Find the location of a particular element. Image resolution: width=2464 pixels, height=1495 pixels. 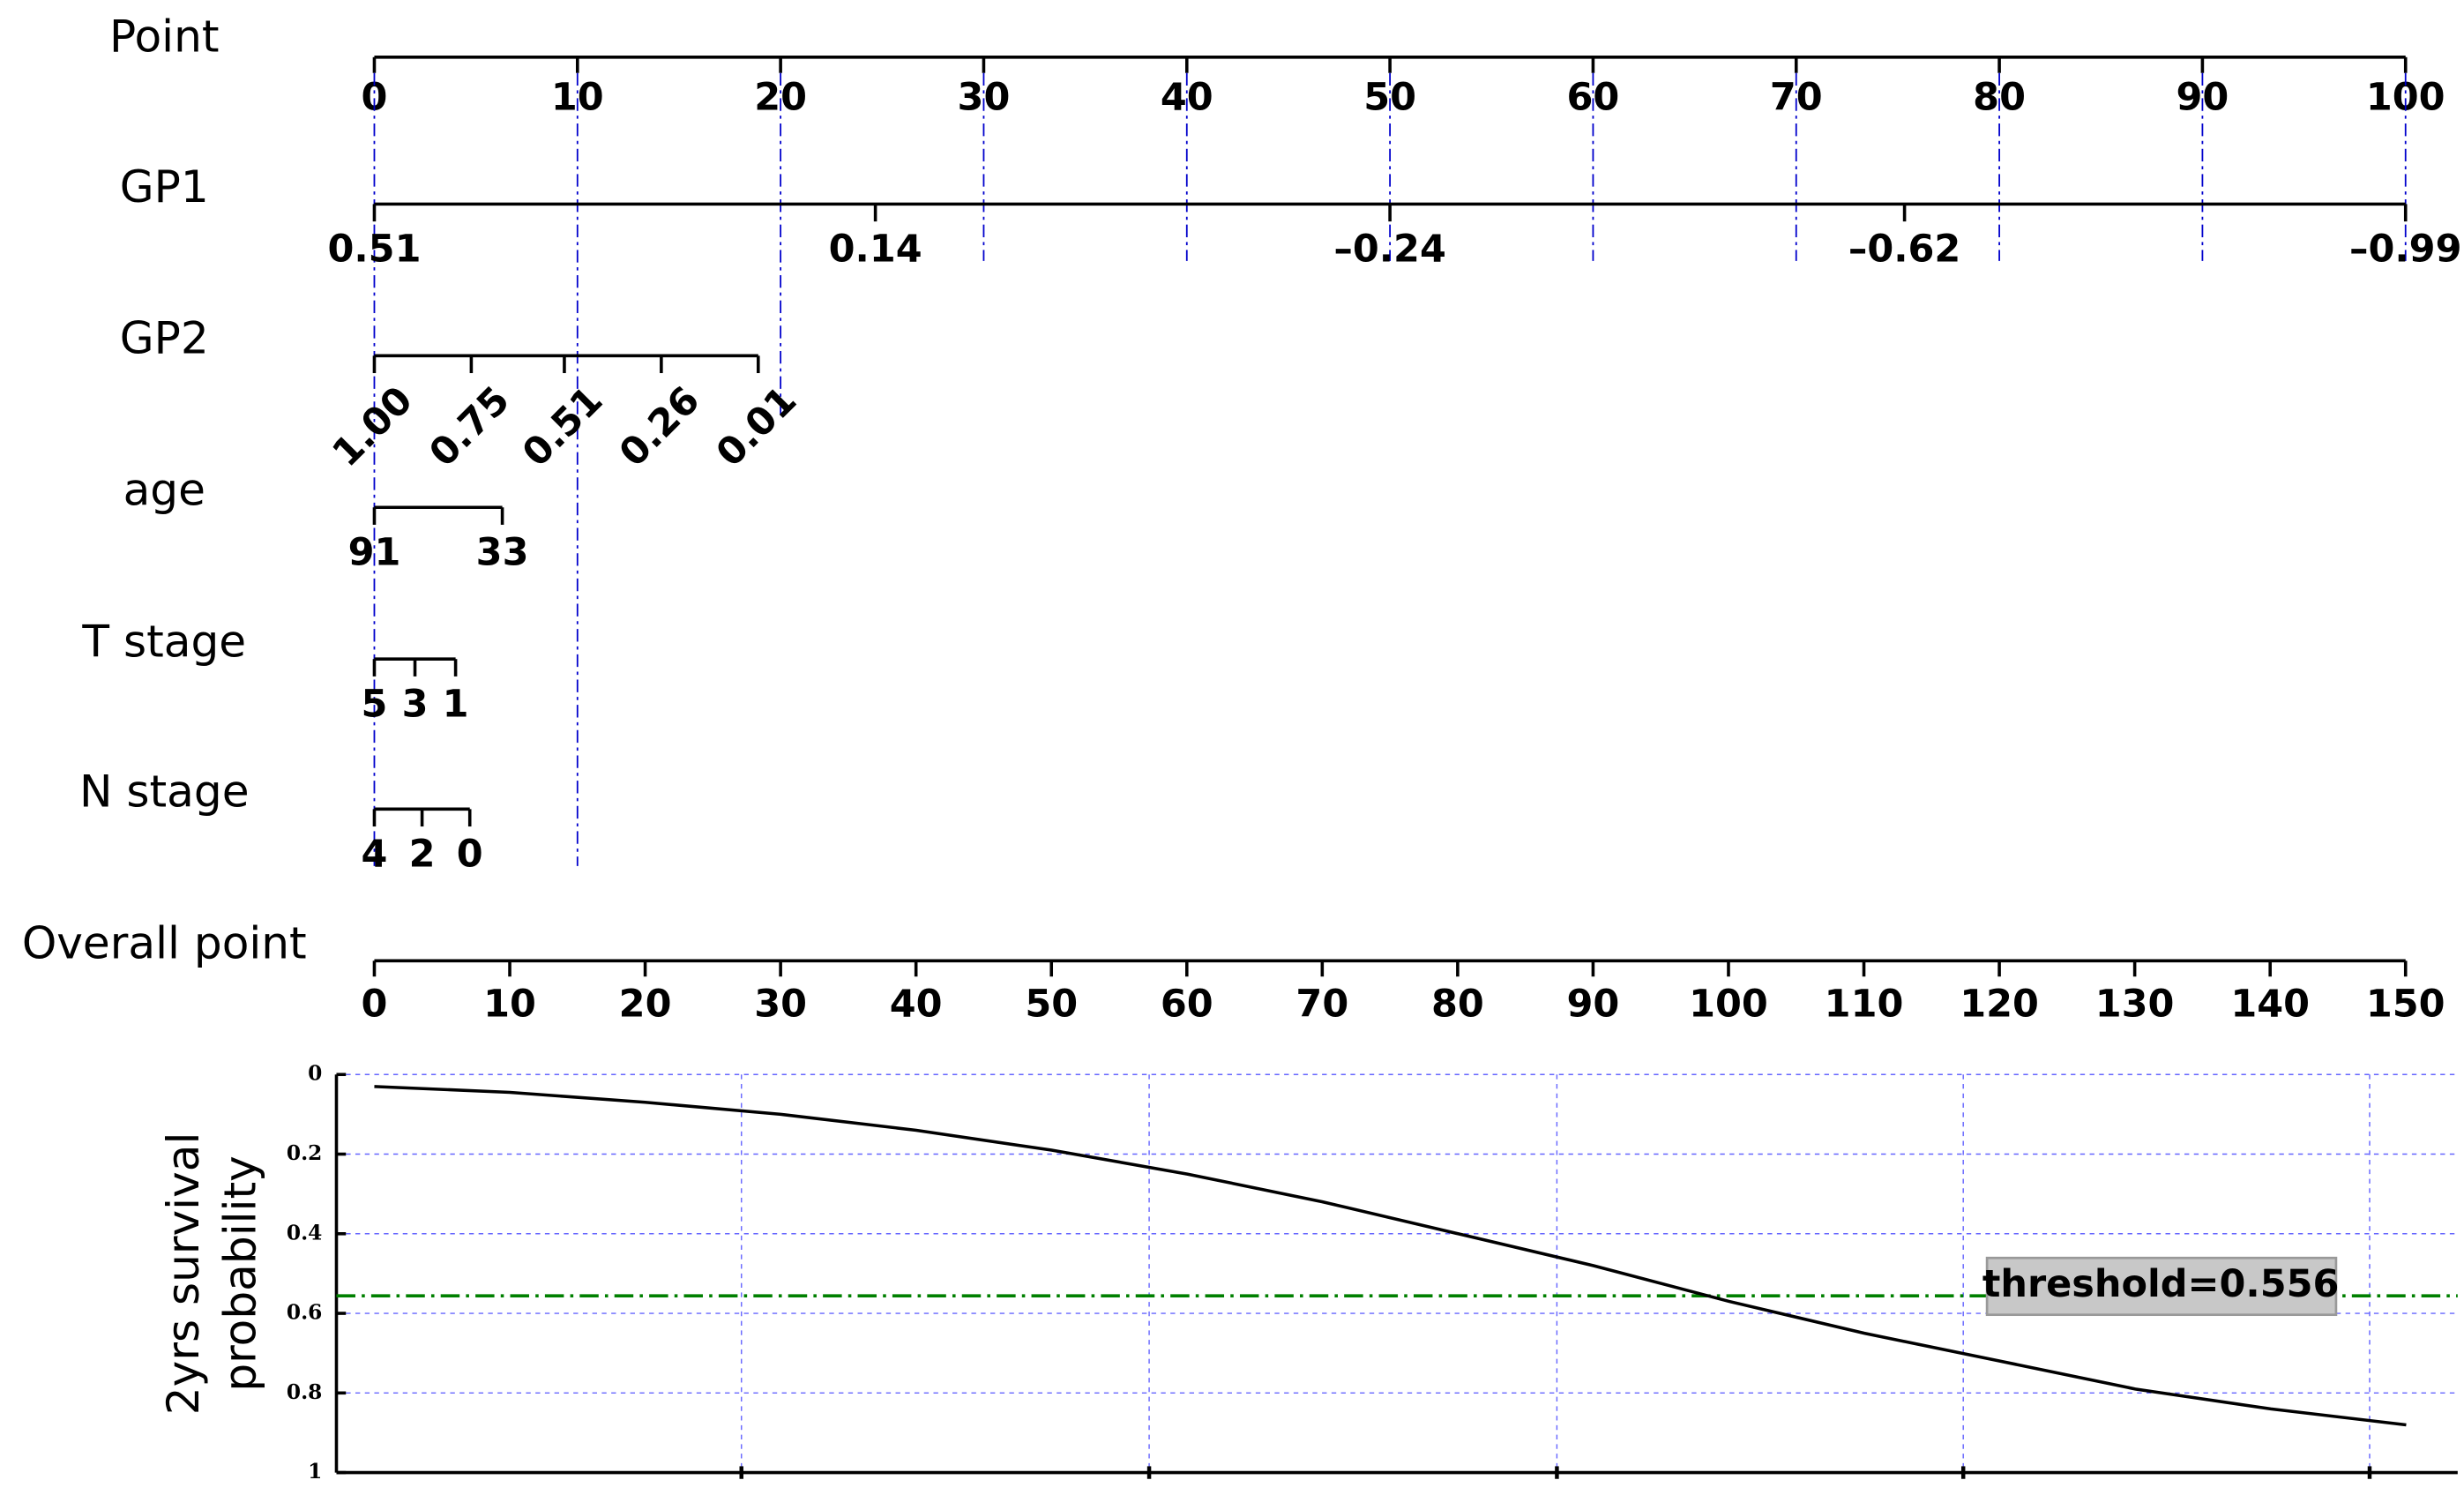

tick-label: 20 is located at coordinates (645, 1005).